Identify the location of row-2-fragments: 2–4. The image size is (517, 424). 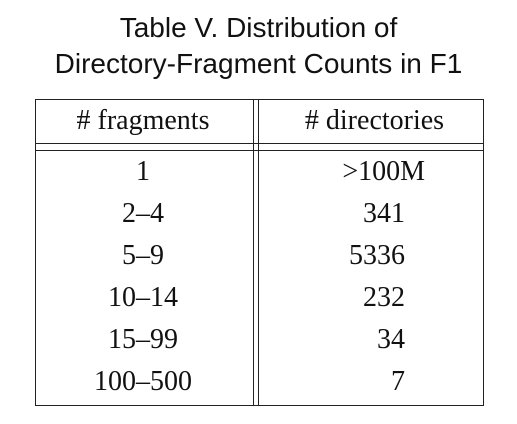
(143, 213).